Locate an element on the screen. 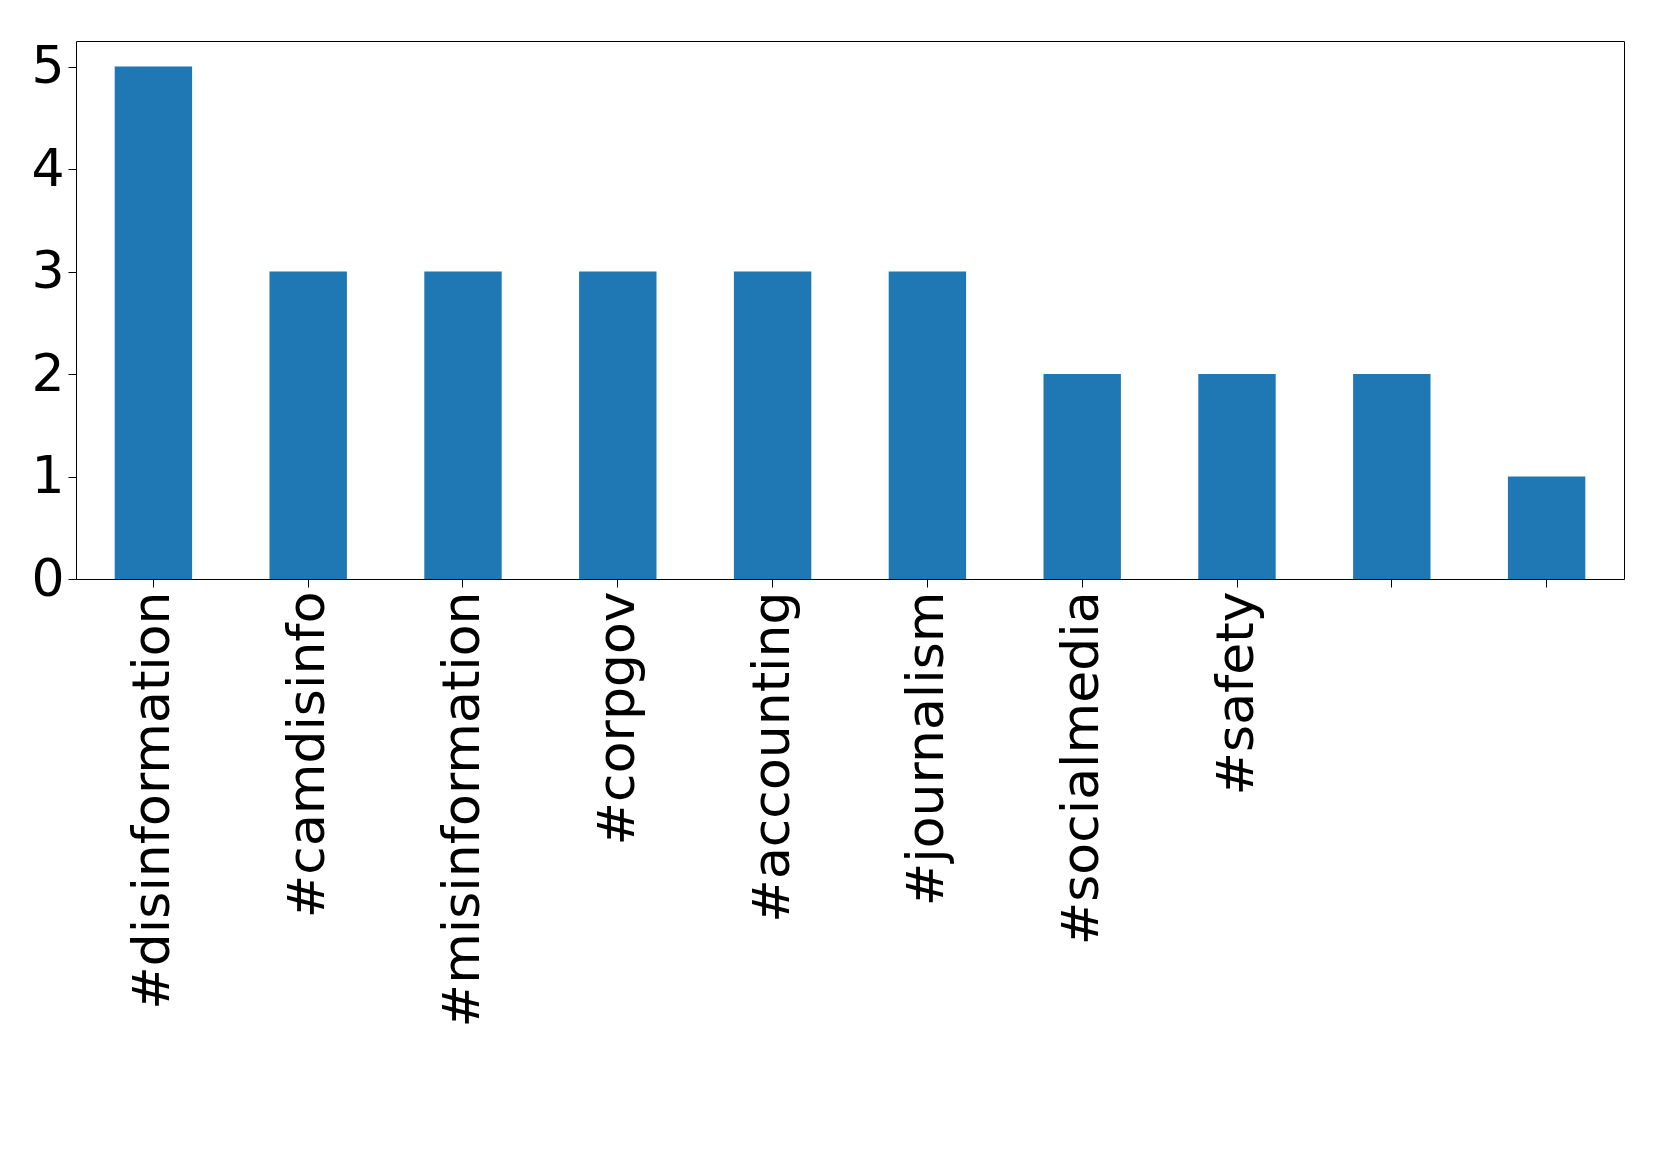  x-tick-label: #socialmedia is located at coordinates (1080, 768).